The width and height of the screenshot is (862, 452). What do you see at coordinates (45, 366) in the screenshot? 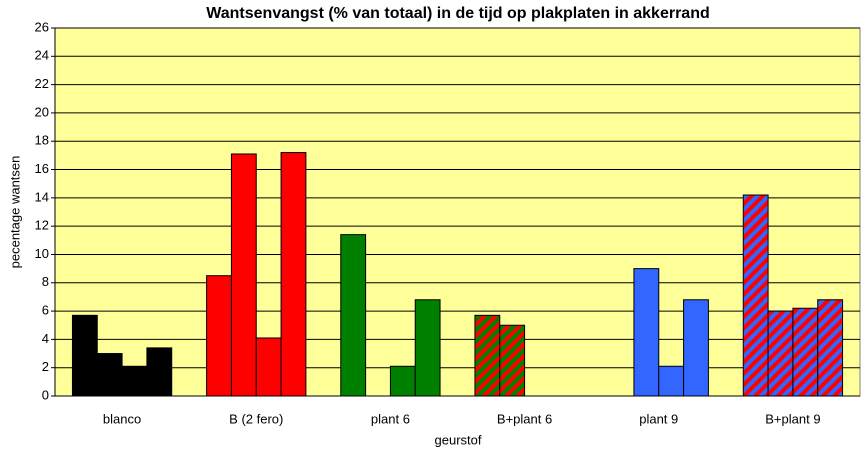
I see `y-tick-label: 2` at bounding box center [45, 366].